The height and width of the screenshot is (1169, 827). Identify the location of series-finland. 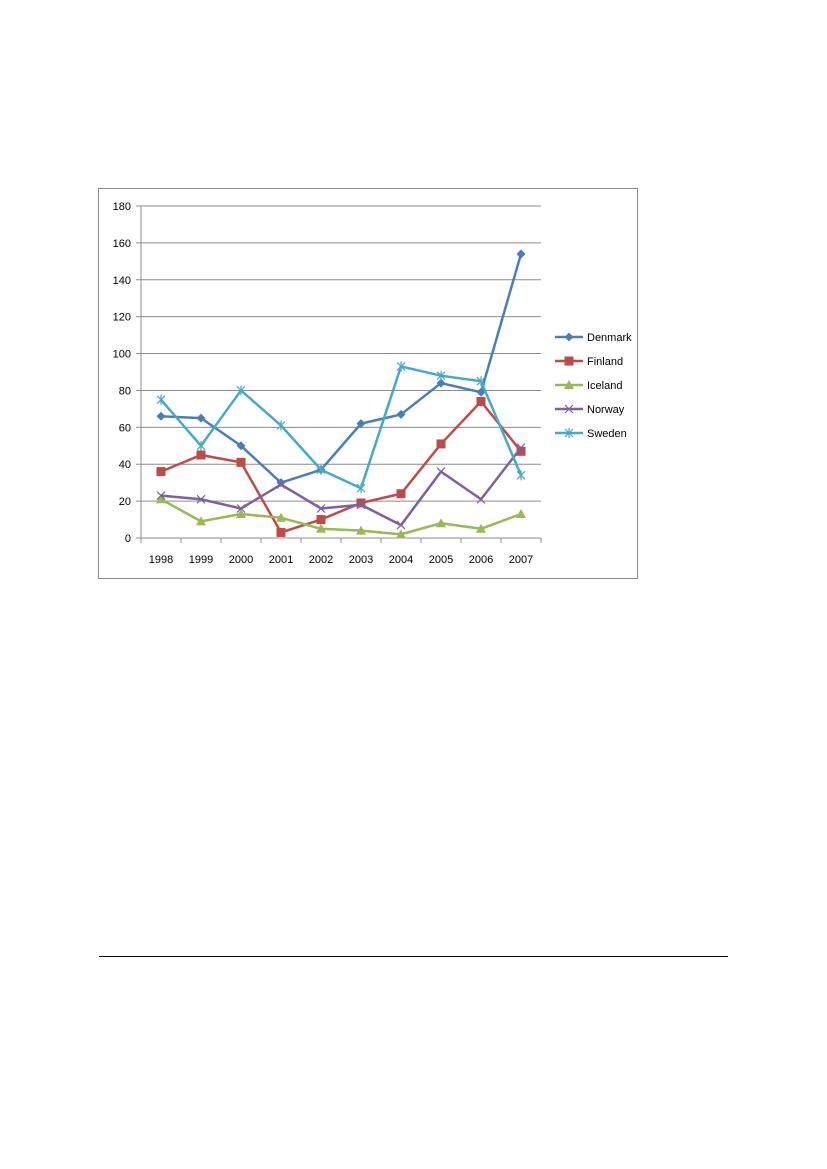
(341, 467).